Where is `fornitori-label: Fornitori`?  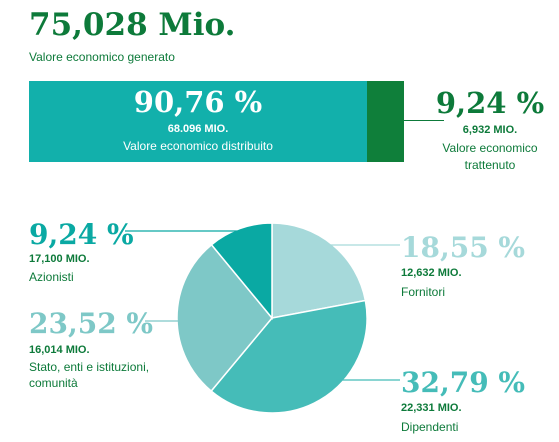
fornitori-label: Fornitori is located at coordinates (423, 292).